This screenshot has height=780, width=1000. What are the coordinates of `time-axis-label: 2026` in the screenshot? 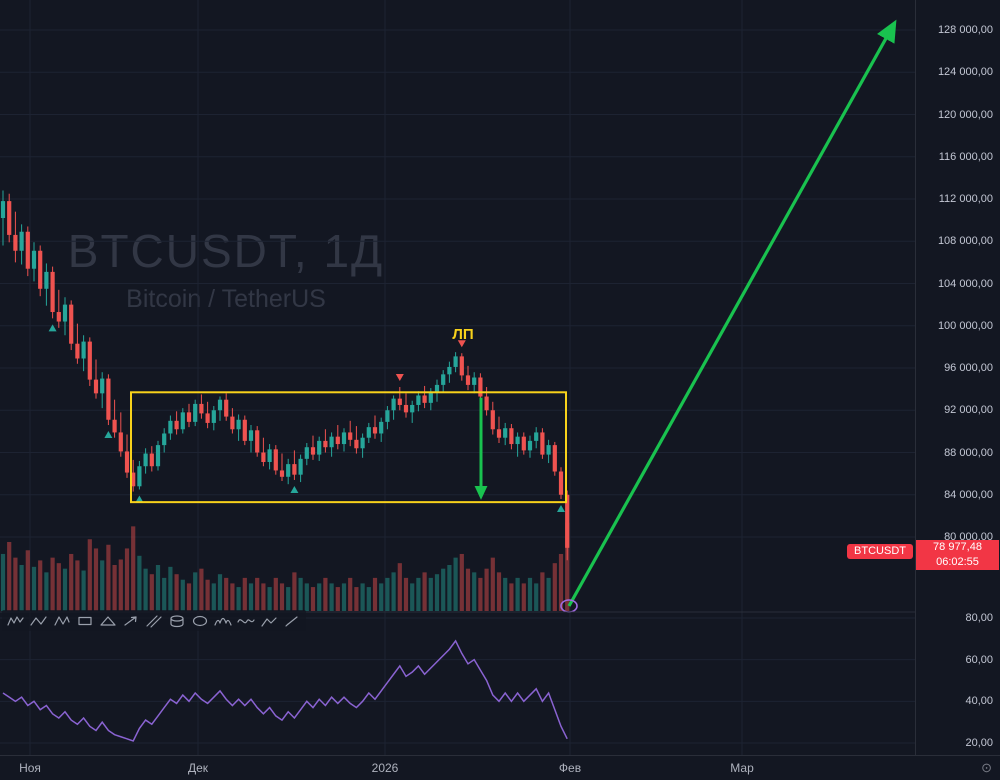 It's located at (385, 768).